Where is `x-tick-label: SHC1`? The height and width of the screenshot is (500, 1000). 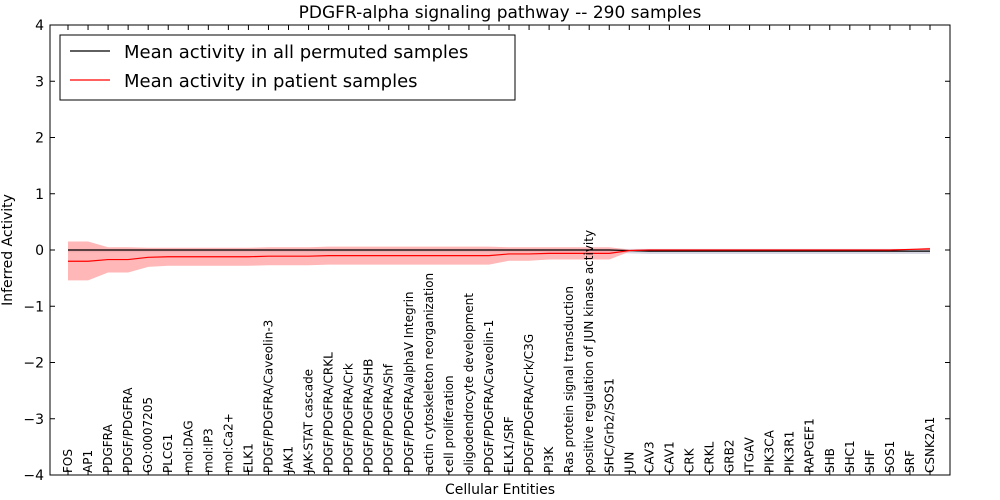
x-tick-label: SHC1 is located at coordinates (850, 456).